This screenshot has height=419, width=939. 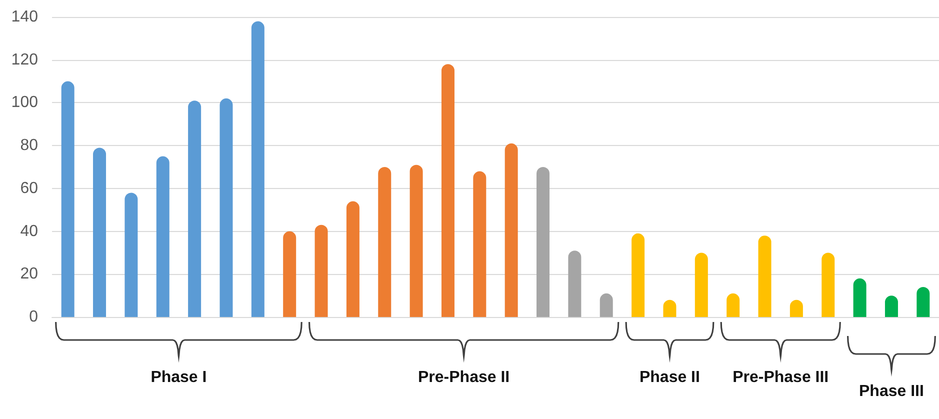 What do you see at coordinates (29, 188) in the screenshot?
I see `y-tick-label: 60` at bounding box center [29, 188].